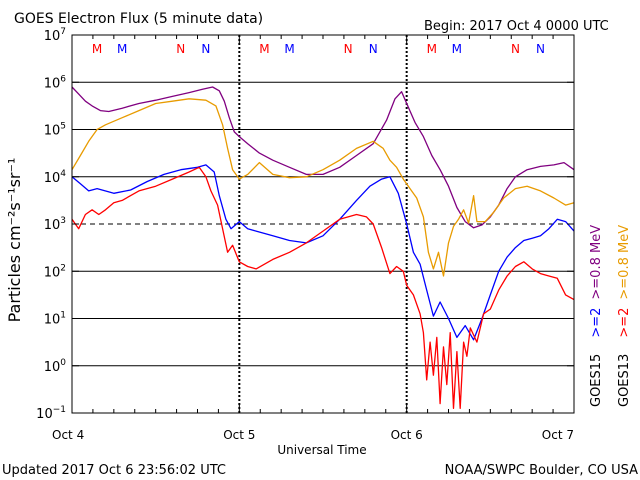  I want to click on legend-entry: GOES13>=2>=0.8 MeV, so click(624, 316).